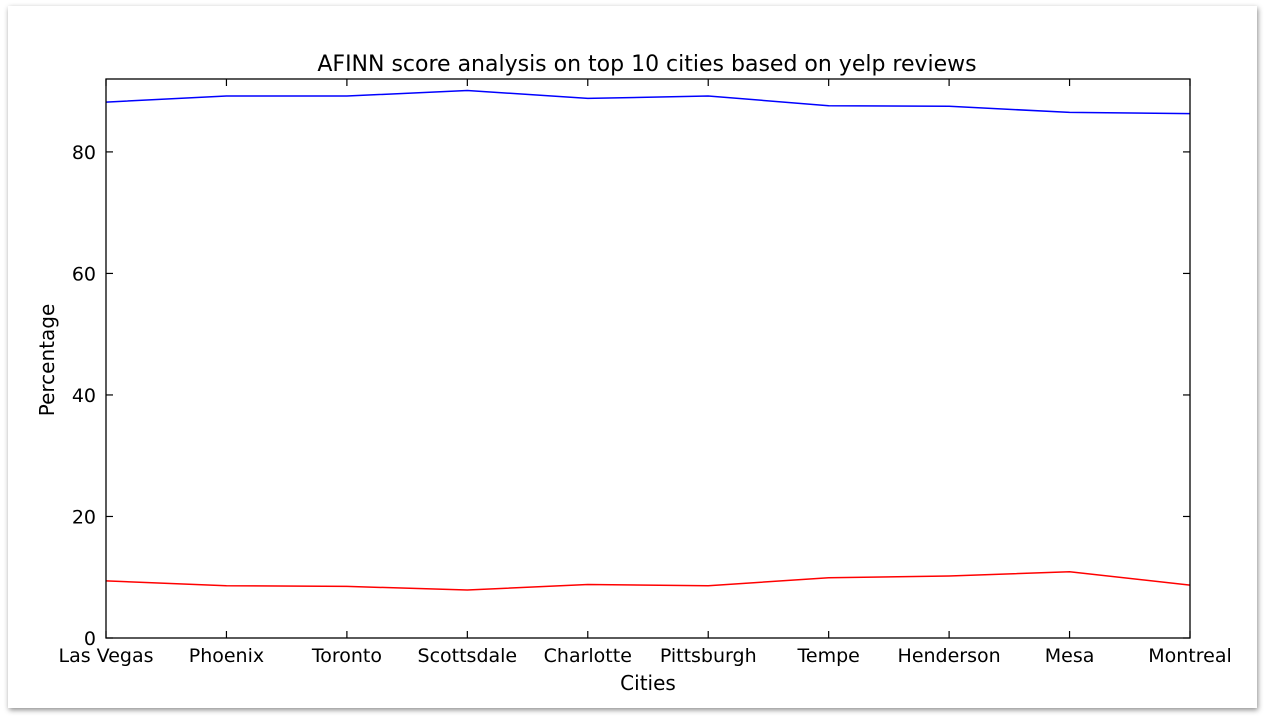 The height and width of the screenshot is (722, 1269). What do you see at coordinates (828, 656) in the screenshot?
I see `x-tick-label: Tempe` at bounding box center [828, 656].